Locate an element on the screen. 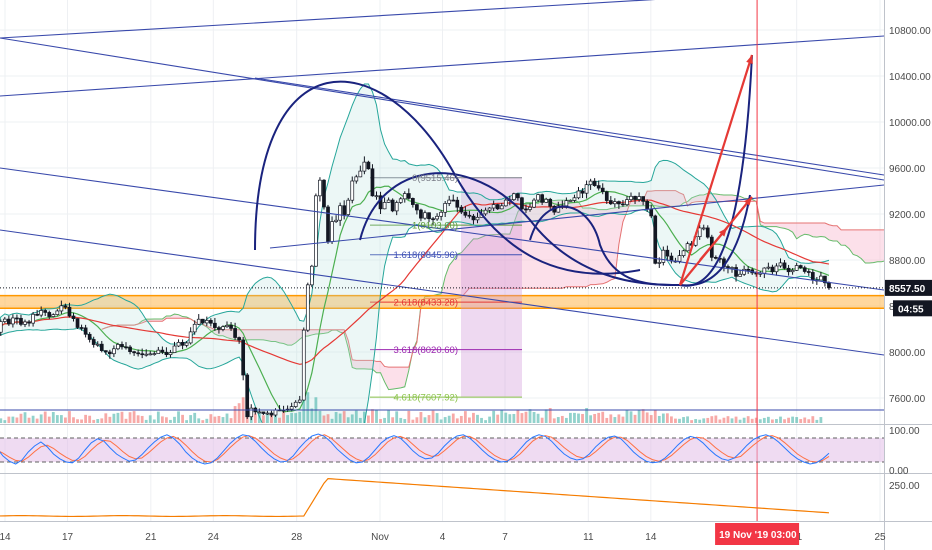  price-tick-label: 7600.00 is located at coordinates (907, 399).